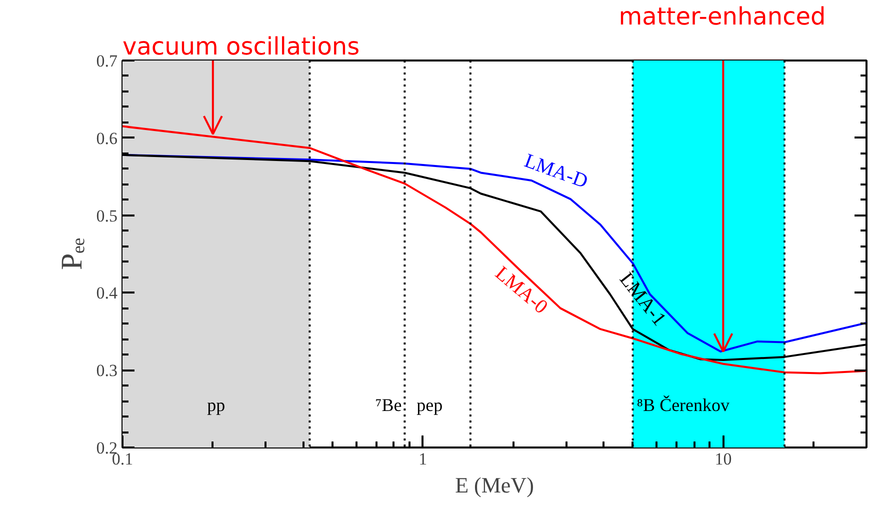 Image resolution: width=896 pixels, height=525 pixels. What do you see at coordinates (71, 254) in the screenshot?
I see `y-axis-title: Pₑₑ` at bounding box center [71, 254].